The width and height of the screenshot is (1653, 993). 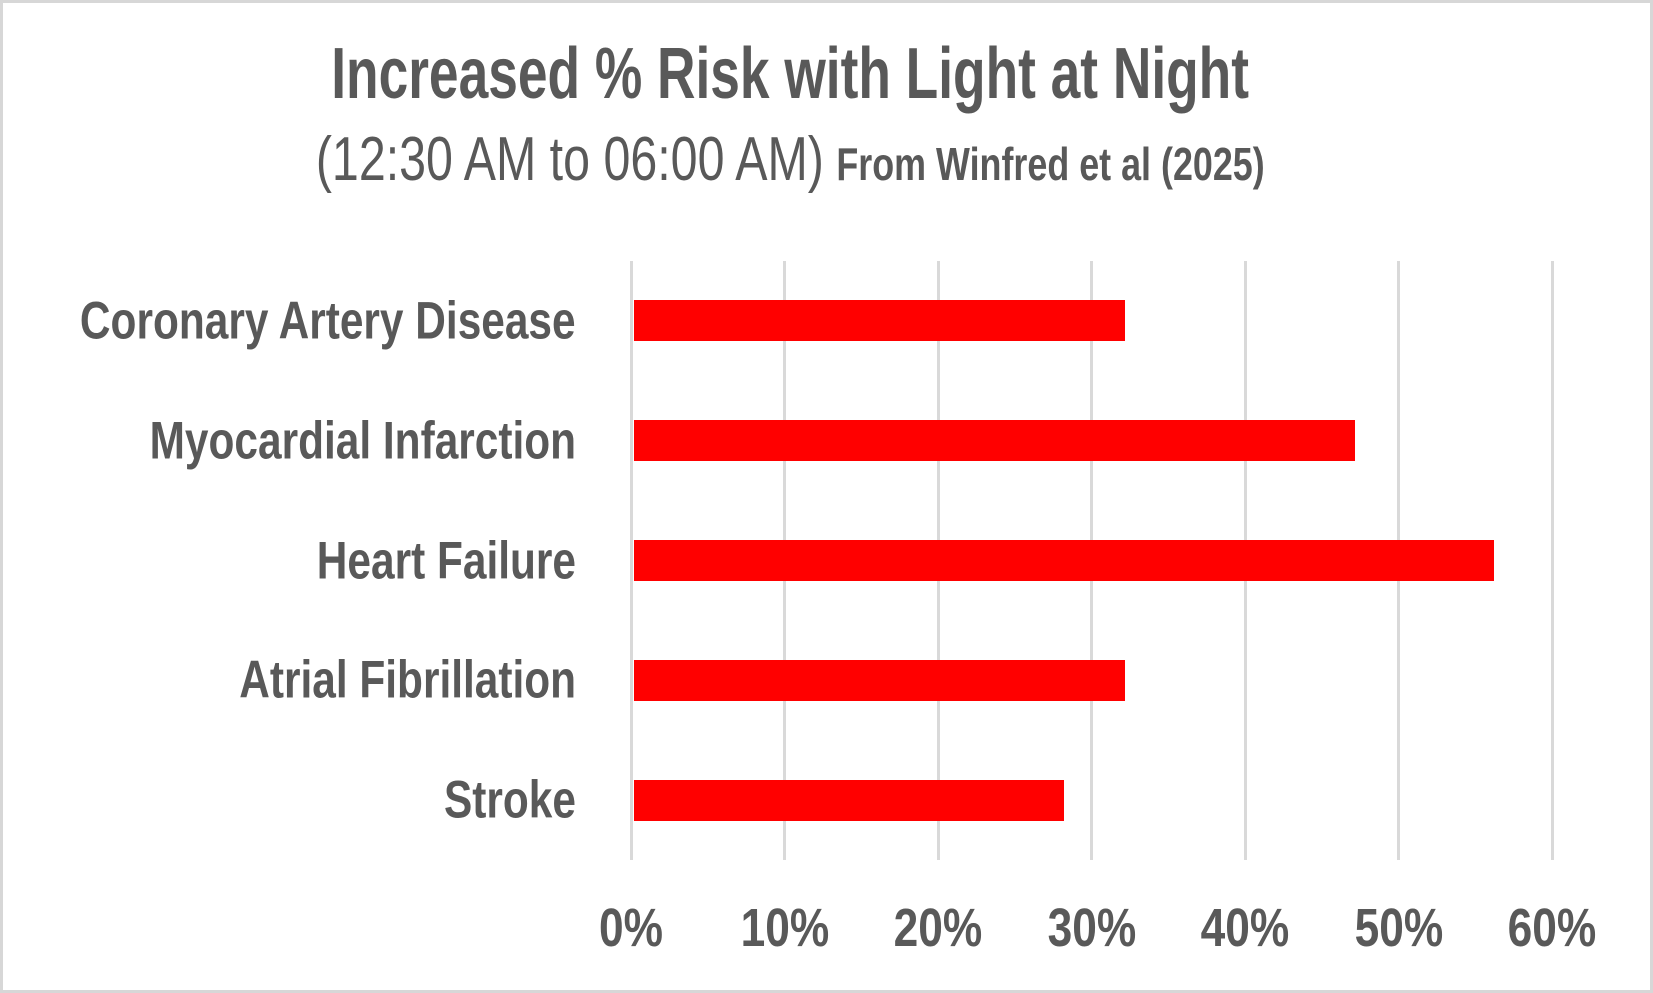 I want to click on x-tick-label: 10%, so click(x=784, y=928).